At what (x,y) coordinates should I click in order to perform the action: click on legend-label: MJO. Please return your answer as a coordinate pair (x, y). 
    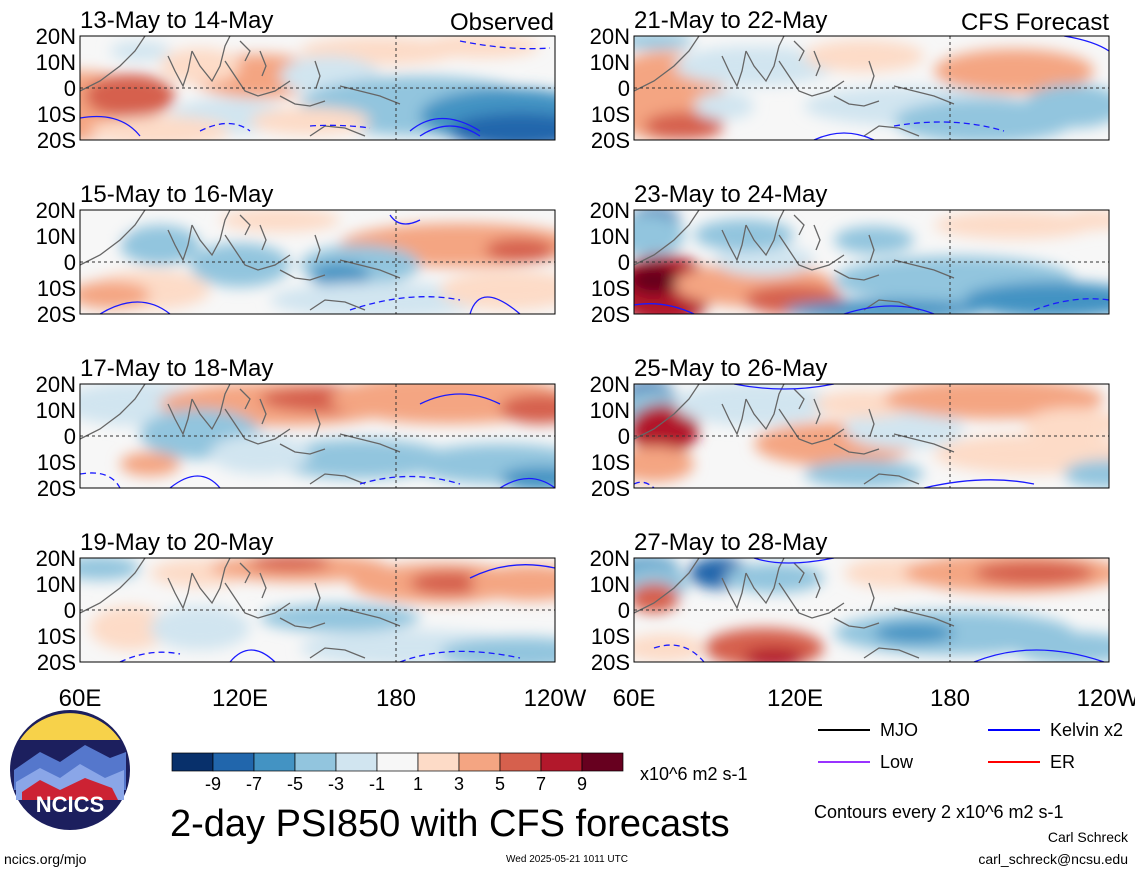
    Looking at the image, I should click on (899, 730).